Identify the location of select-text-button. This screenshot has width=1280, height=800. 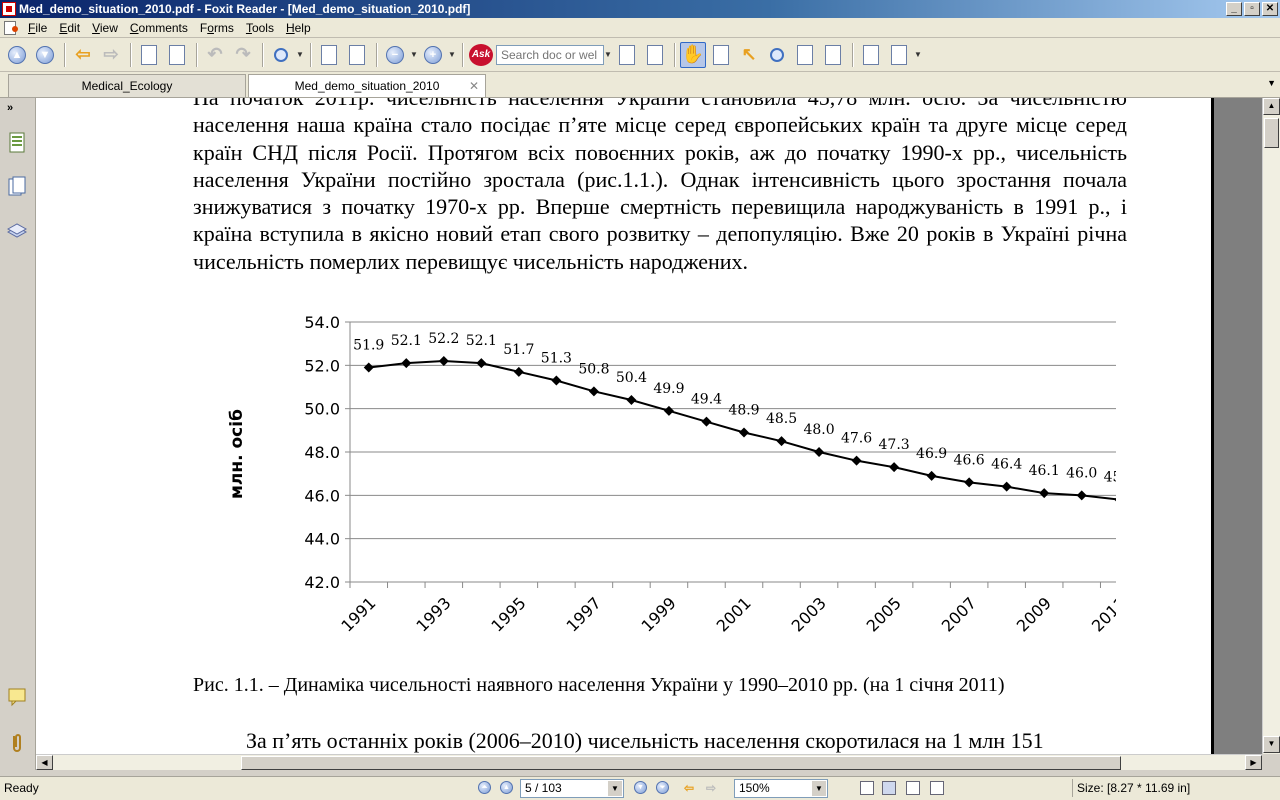
(721, 55).